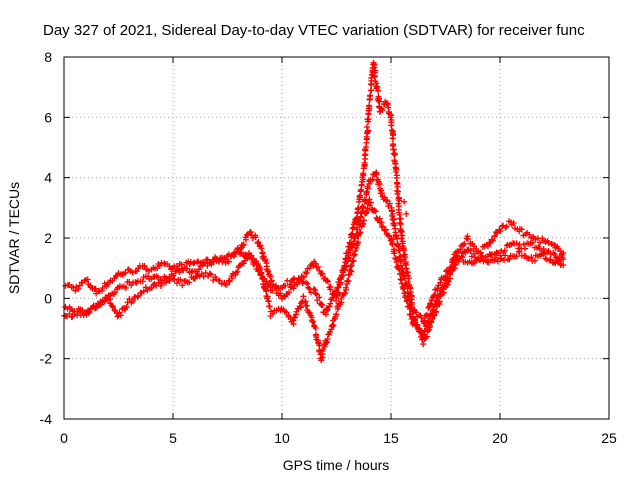 Image resolution: width=640 pixels, height=480 pixels. What do you see at coordinates (64, 438) in the screenshot?
I see `x-tick-label: 0` at bounding box center [64, 438].